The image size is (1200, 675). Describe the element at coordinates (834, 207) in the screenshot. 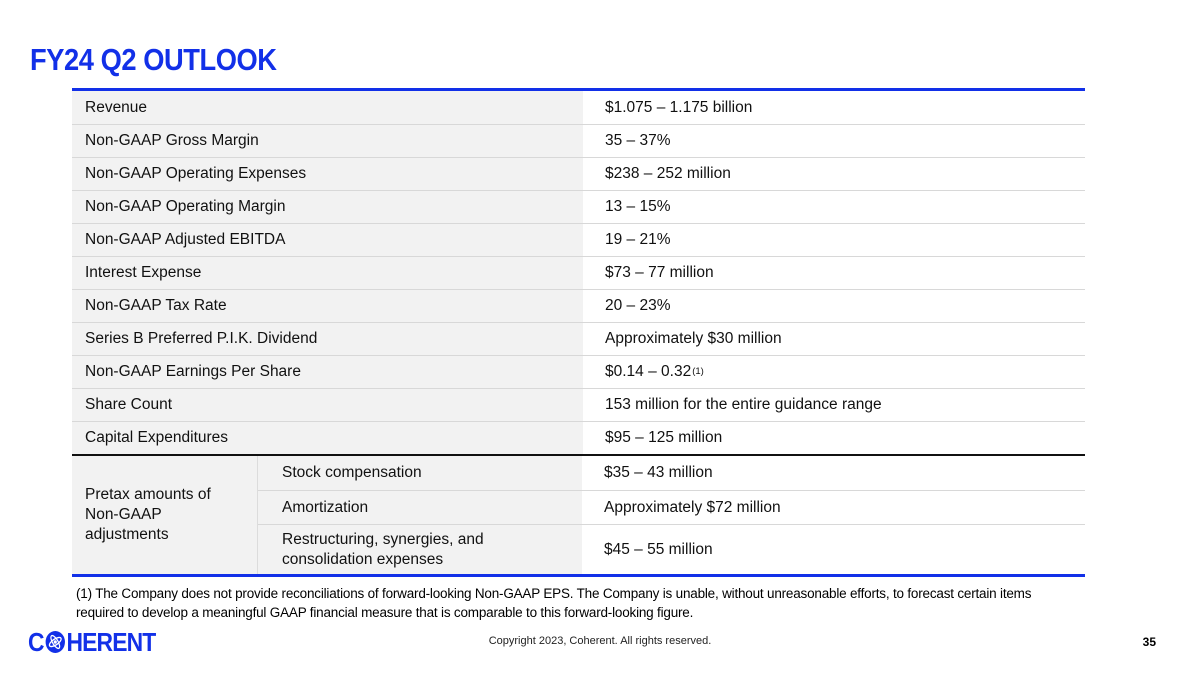

I see `row-value: 13 – 15%` at that location.